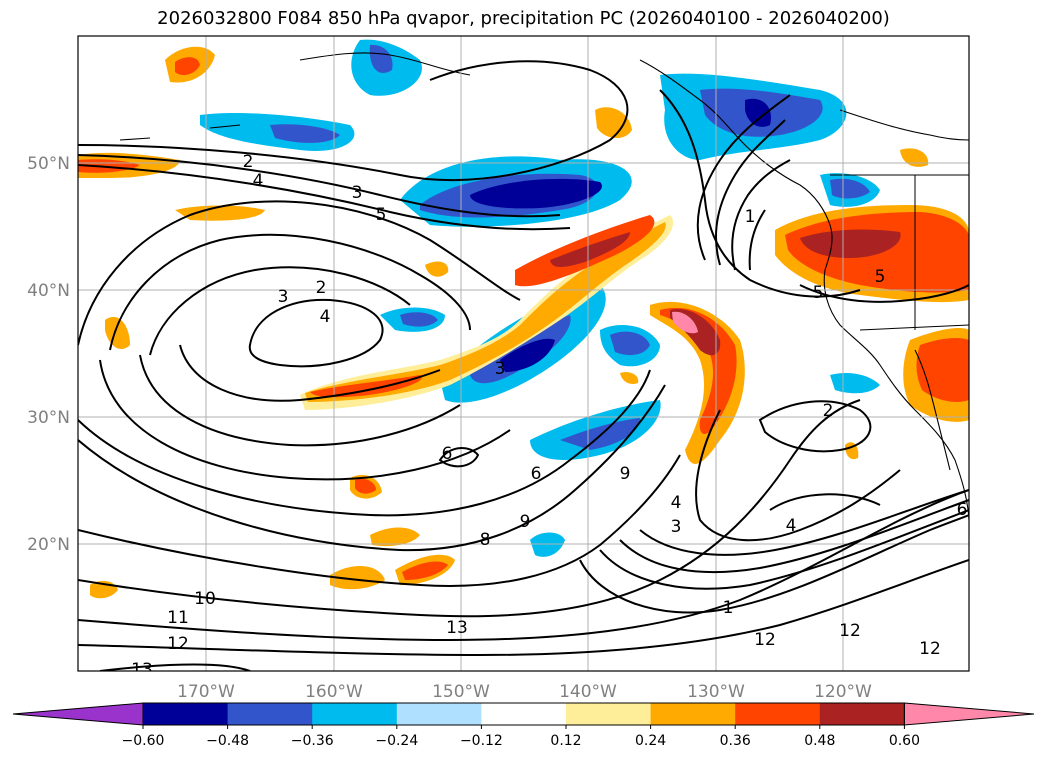 Image resolution: width=1047 pixels, height=765 pixels. I want to click on lat-tick-label: 50°N, so click(48, 164).